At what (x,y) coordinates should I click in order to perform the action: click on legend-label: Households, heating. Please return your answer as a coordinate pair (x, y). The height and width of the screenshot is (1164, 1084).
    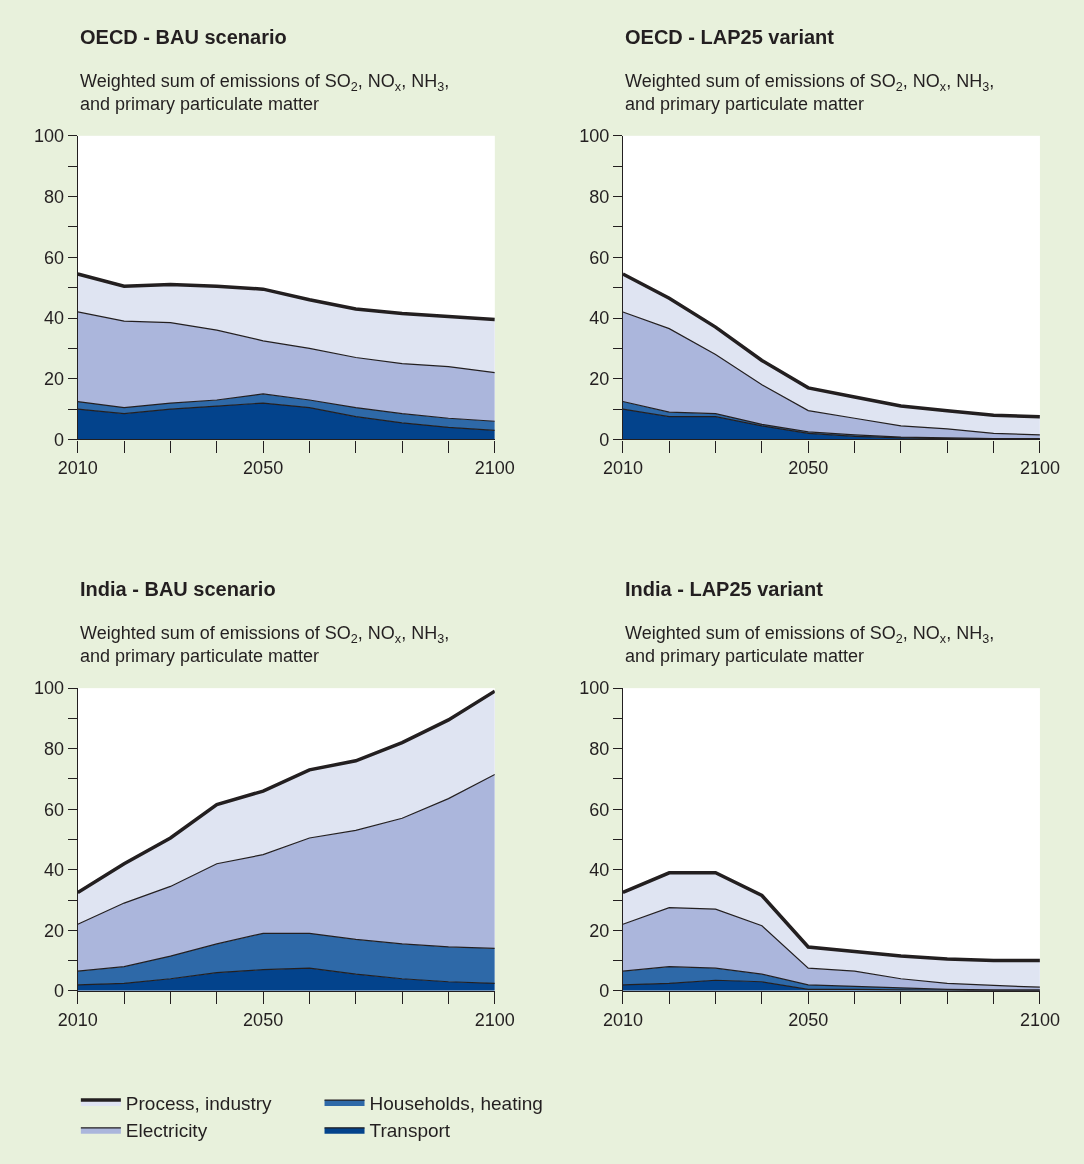
    Looking at the image, I should click on (456, 1103).